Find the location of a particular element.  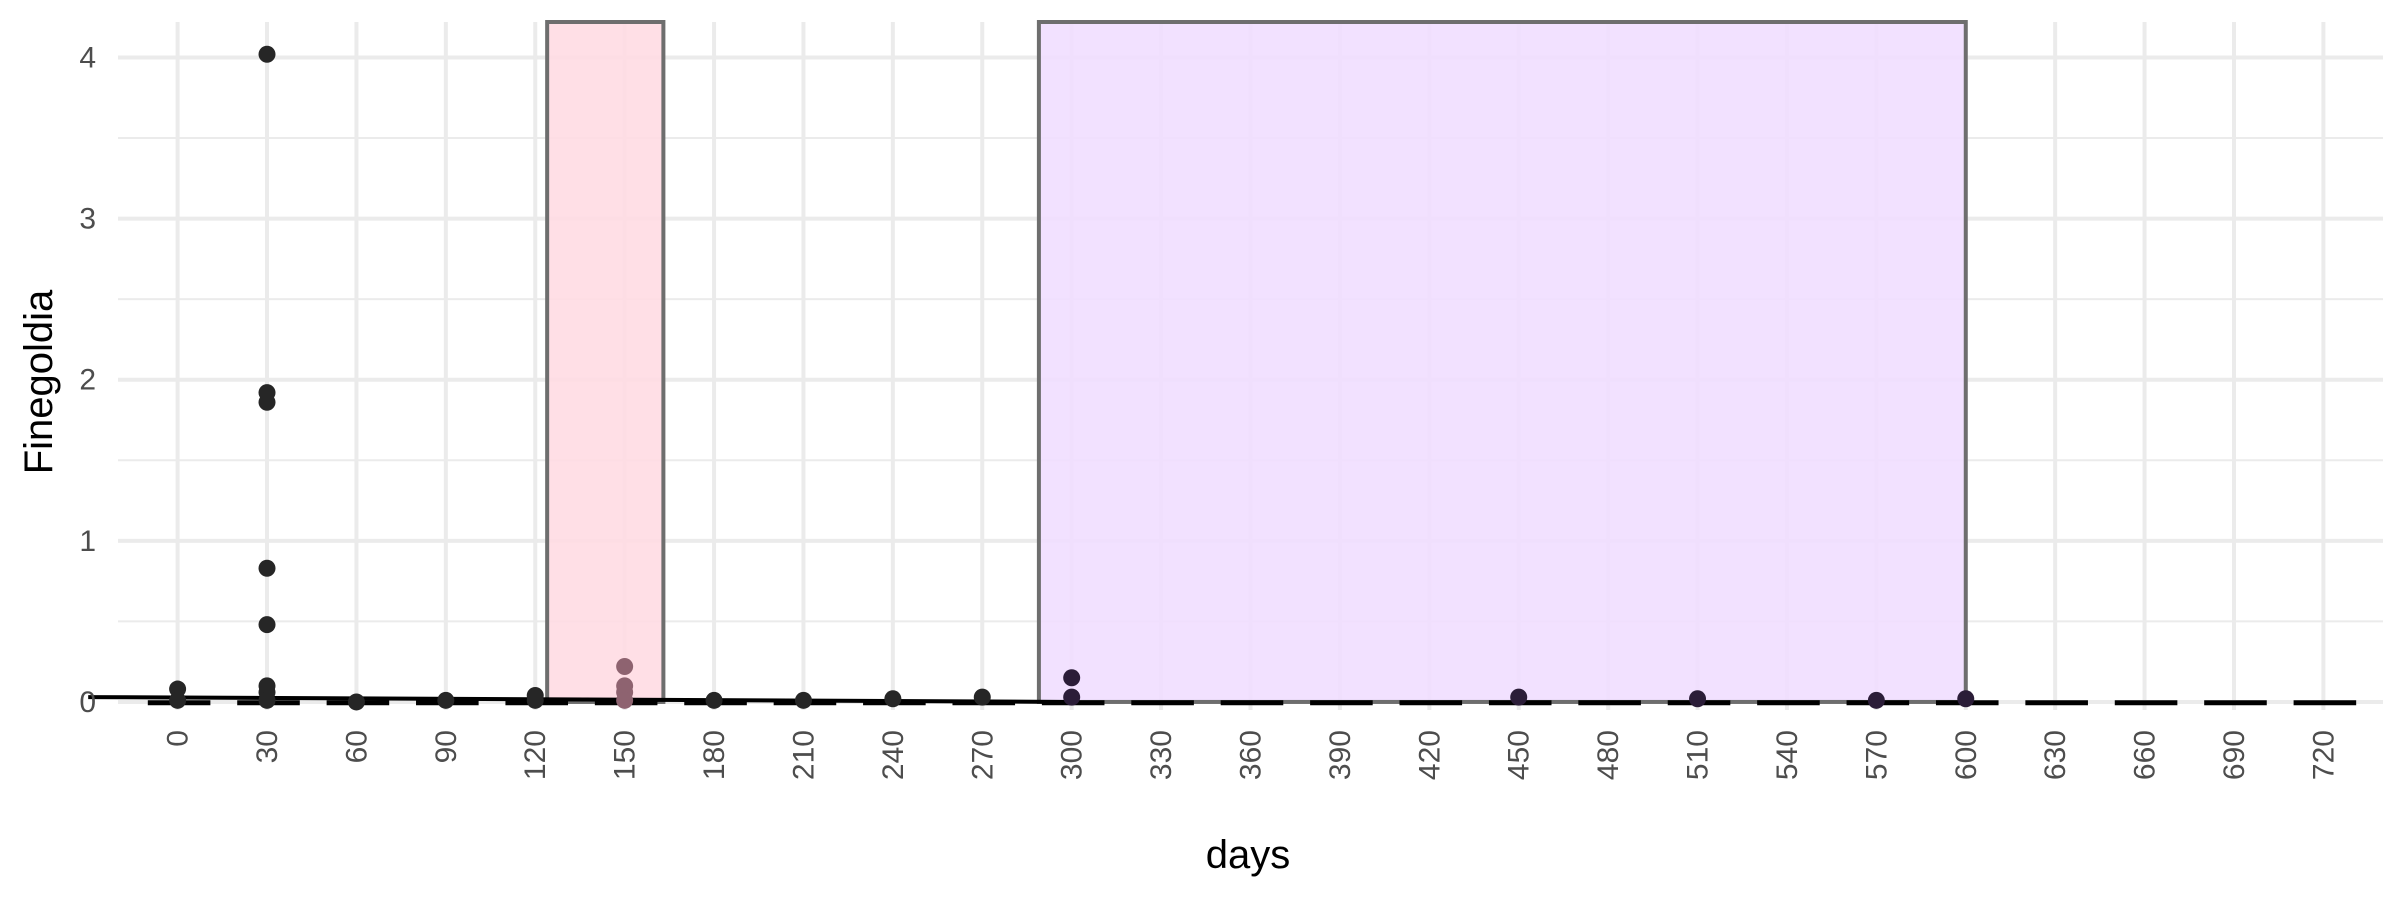

y-tick-label: 2 is located at coordinates (87, 380).